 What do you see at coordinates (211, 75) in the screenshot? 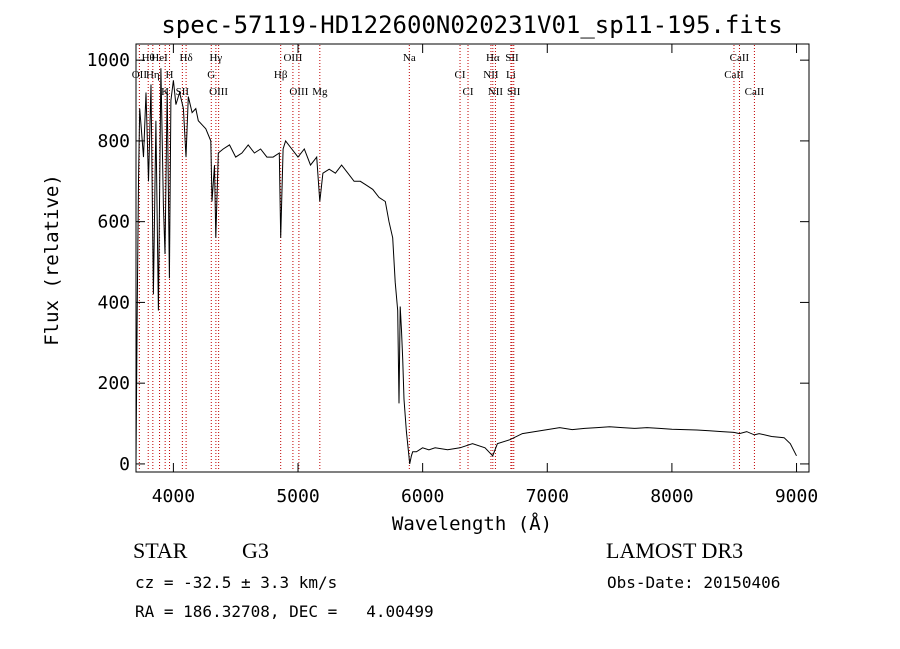
I see `spectral-line-label: G` at bounding box center [211, 75].